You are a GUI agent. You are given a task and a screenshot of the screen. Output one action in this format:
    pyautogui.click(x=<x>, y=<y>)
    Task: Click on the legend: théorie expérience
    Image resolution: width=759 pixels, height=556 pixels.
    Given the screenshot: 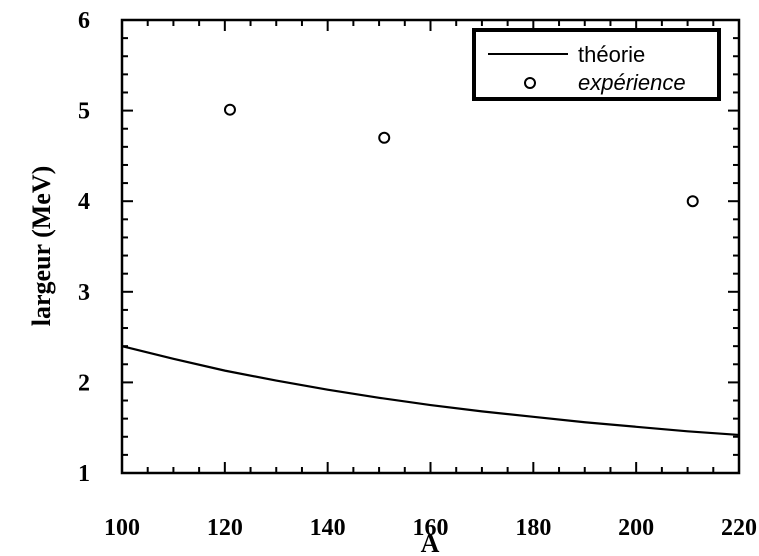 What is the action you would take?
    pyautogui.click(x=596, y=64)
    